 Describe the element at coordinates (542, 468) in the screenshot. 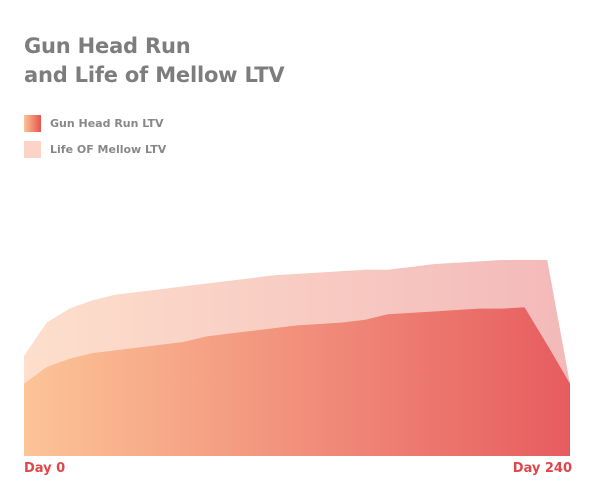

I see `x-axis-end-label: Day 240` at that location.